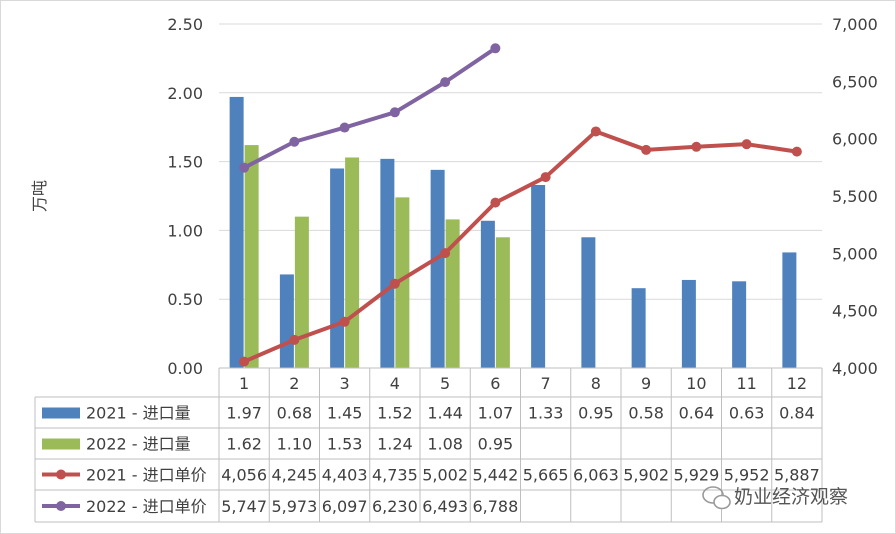 This screenshot has width=896, height=534. Describe the element at coordinates (138, 444) in the screenshot. I see `legend-label-1: 2022 - 进口量` at that location.